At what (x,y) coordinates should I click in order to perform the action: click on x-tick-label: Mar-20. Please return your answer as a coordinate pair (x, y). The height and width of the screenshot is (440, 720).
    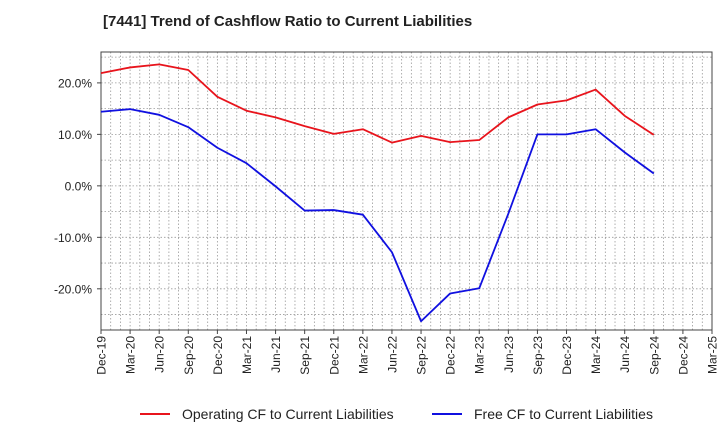
    Looking at the image, I should click on (131, 355).